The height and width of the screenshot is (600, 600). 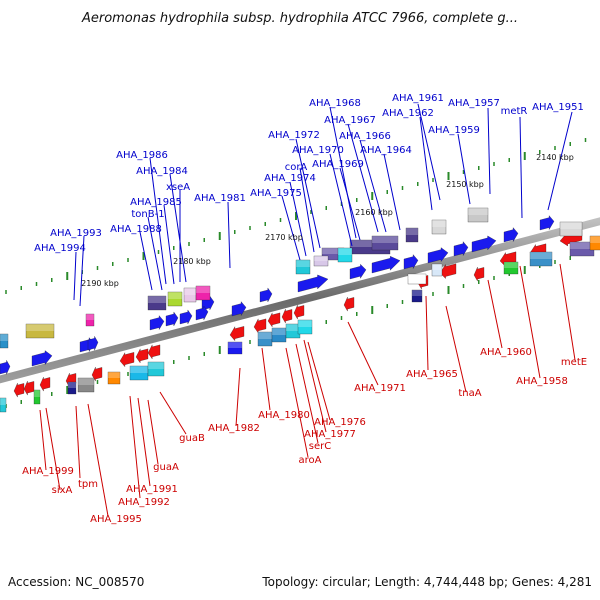 What do you see at coordinates (100, 283) in the screenshot?
I see `position-tick-label: 2190 kbp` at bounding box center [100, 283].